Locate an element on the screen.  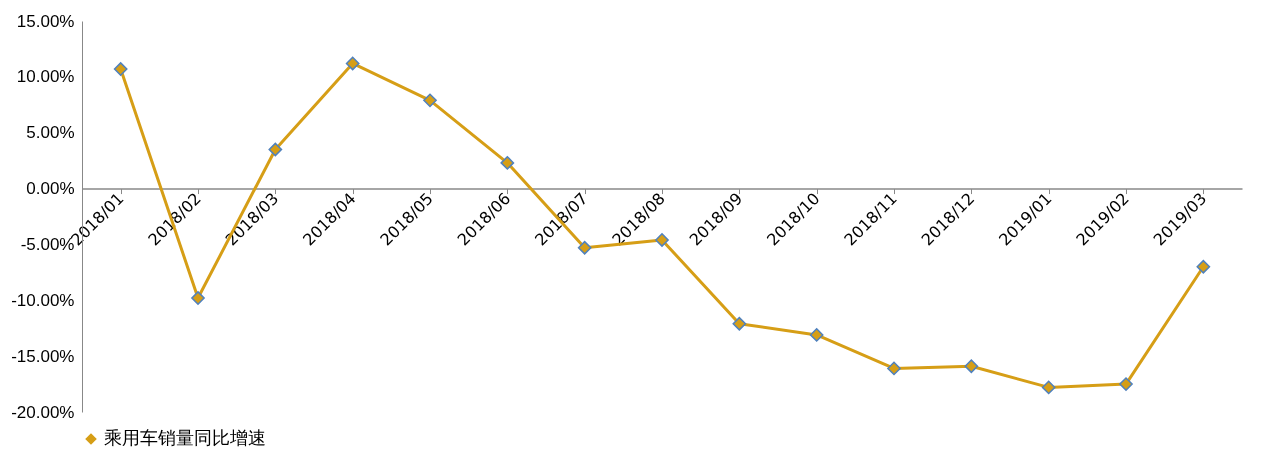
y-tick-label: 0.00% is located at coordinates (50, 189).